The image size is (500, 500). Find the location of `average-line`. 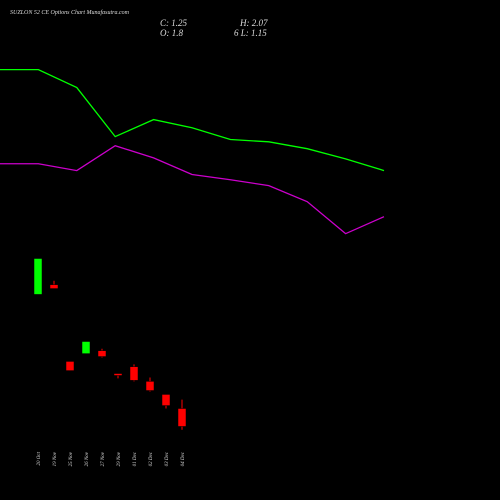

average-line is located at coordinates (192, 190).